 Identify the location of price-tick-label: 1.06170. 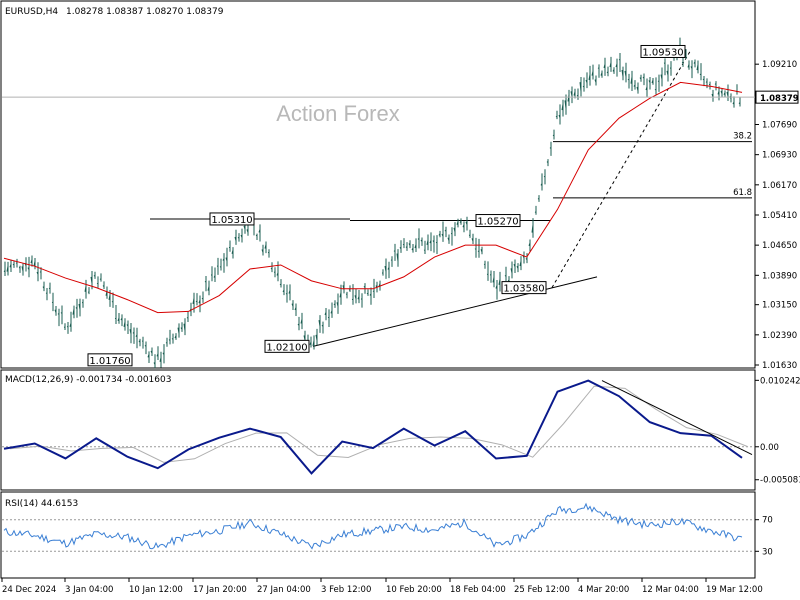
(779, 186).